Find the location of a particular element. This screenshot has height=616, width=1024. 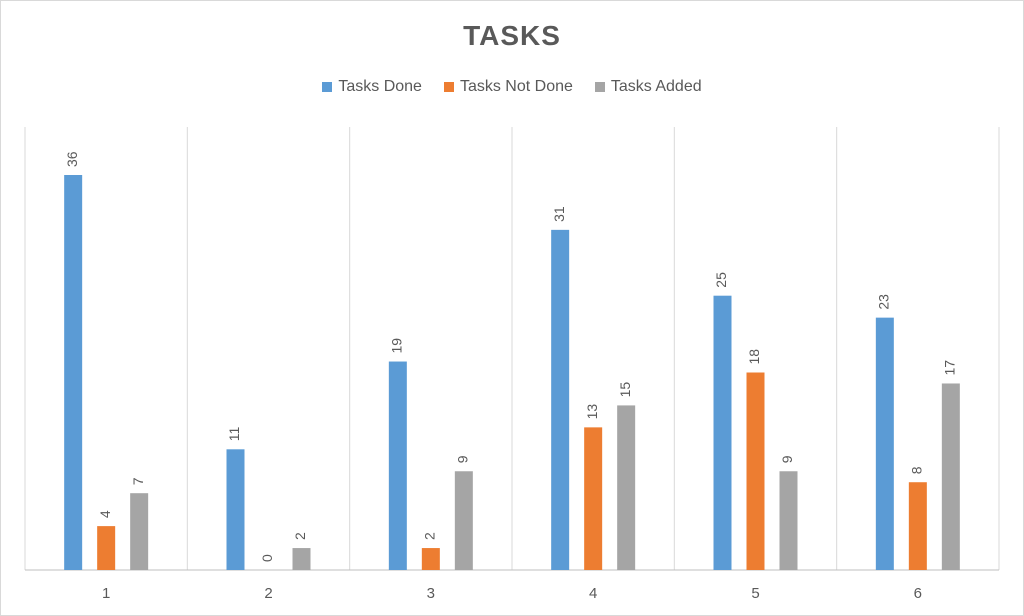

data-label-s1-c5: 8 is located at coordinates (917, 470).